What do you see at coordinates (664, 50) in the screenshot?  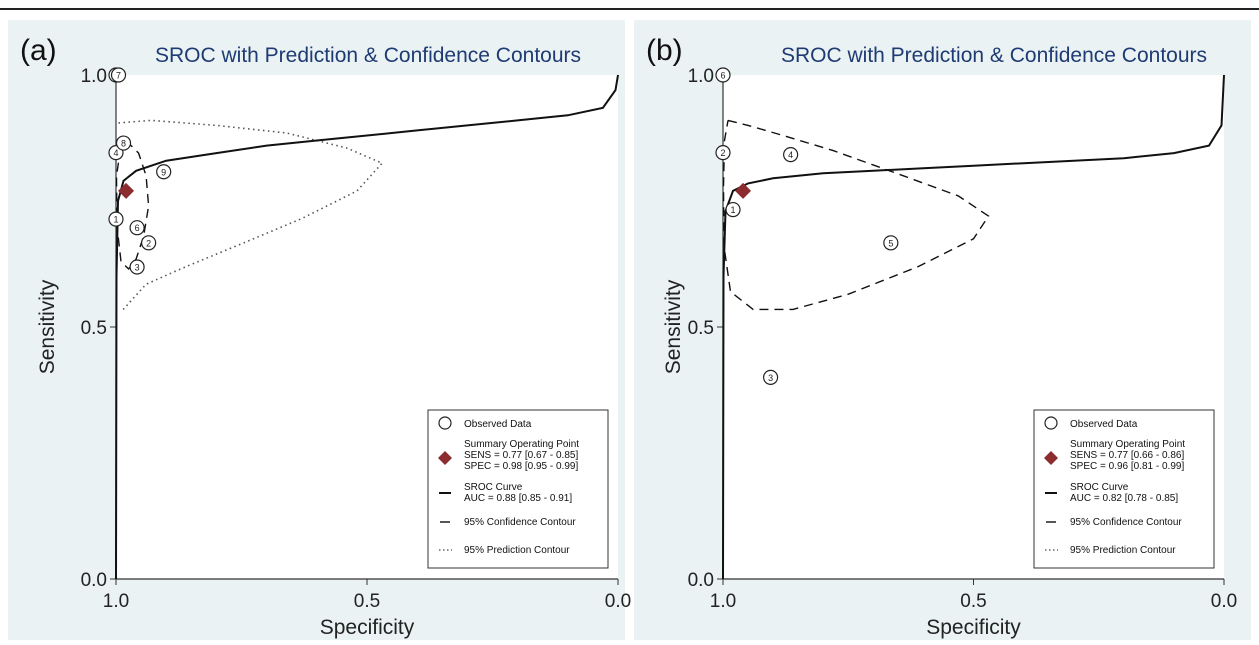 I see `panel-label: (b)` at bounding box center [664, 50].